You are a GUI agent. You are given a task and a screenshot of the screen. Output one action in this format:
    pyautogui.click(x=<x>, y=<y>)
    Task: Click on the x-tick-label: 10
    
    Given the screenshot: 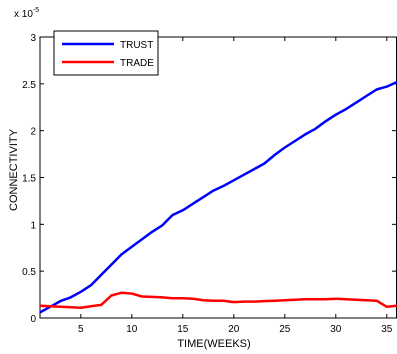 What is the action you would take?
    pyautogui.click(x=132, y=329)
    